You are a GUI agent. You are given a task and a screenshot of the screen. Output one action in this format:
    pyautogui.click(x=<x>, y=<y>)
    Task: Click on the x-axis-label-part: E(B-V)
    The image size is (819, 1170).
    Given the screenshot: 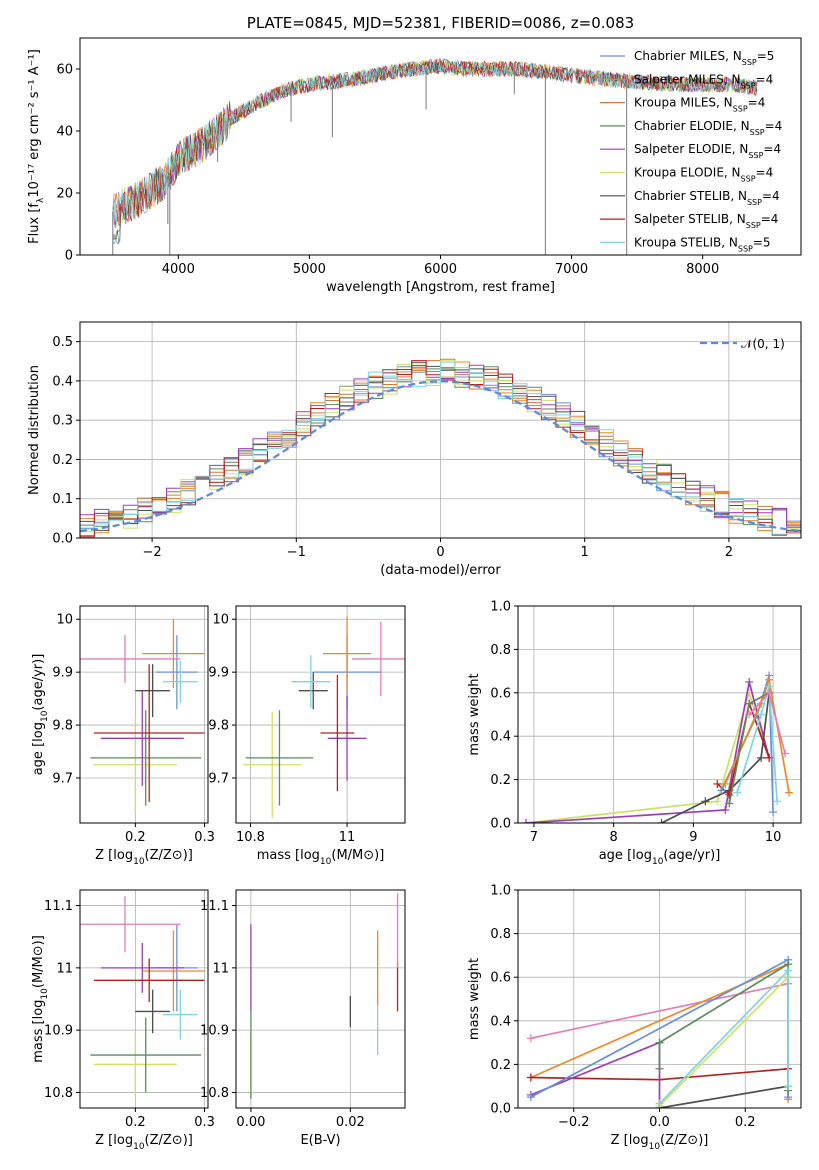 What is the action you would take?
    pyautogui.click(x=320, y=1140)
    